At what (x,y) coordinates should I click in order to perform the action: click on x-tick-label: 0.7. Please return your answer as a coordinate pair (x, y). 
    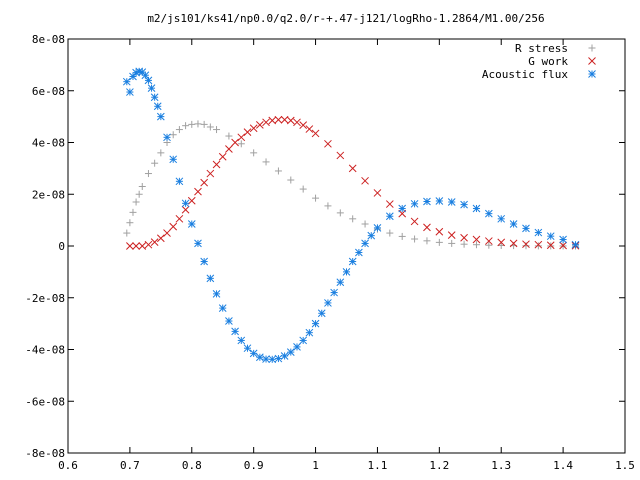
    Looking at the image, I should click on (130, 465).